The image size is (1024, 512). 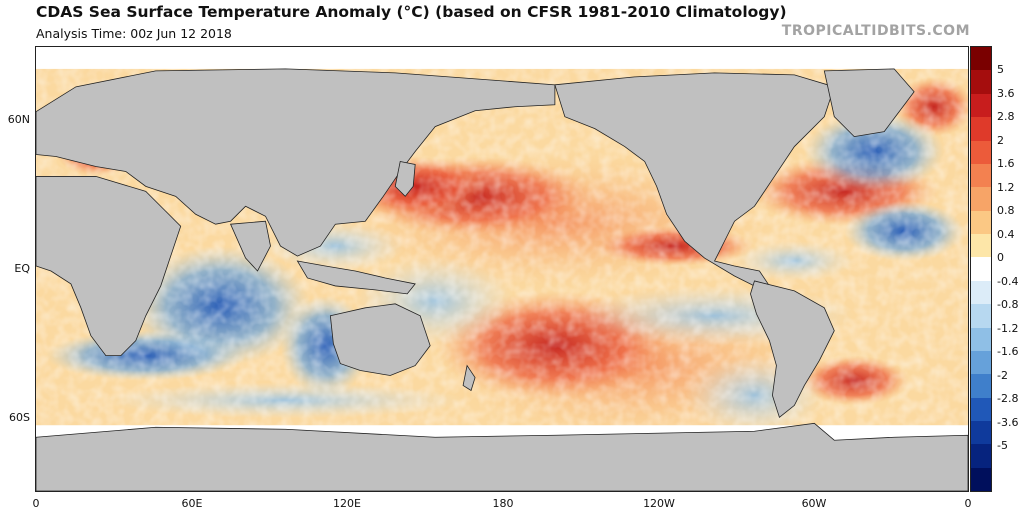 What do you see at coordinates (1006, 234) in the screenshot?
I see `colorbar-label: 0.4` at bounding box center [1006, 234].